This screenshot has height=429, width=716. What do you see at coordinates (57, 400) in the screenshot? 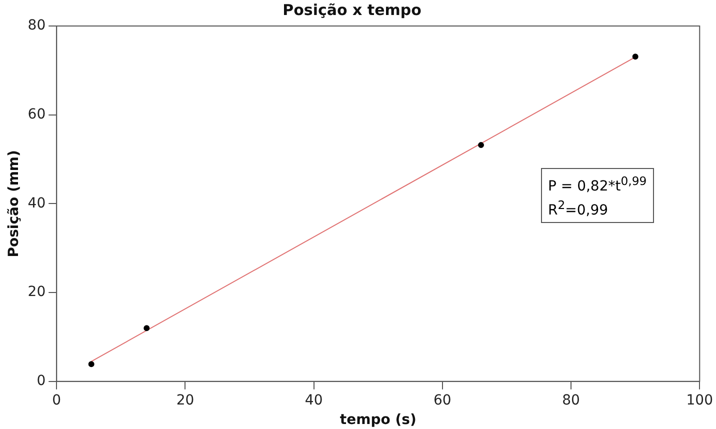
I see `x-tick-label: 0` at bounding box center [57, 400].